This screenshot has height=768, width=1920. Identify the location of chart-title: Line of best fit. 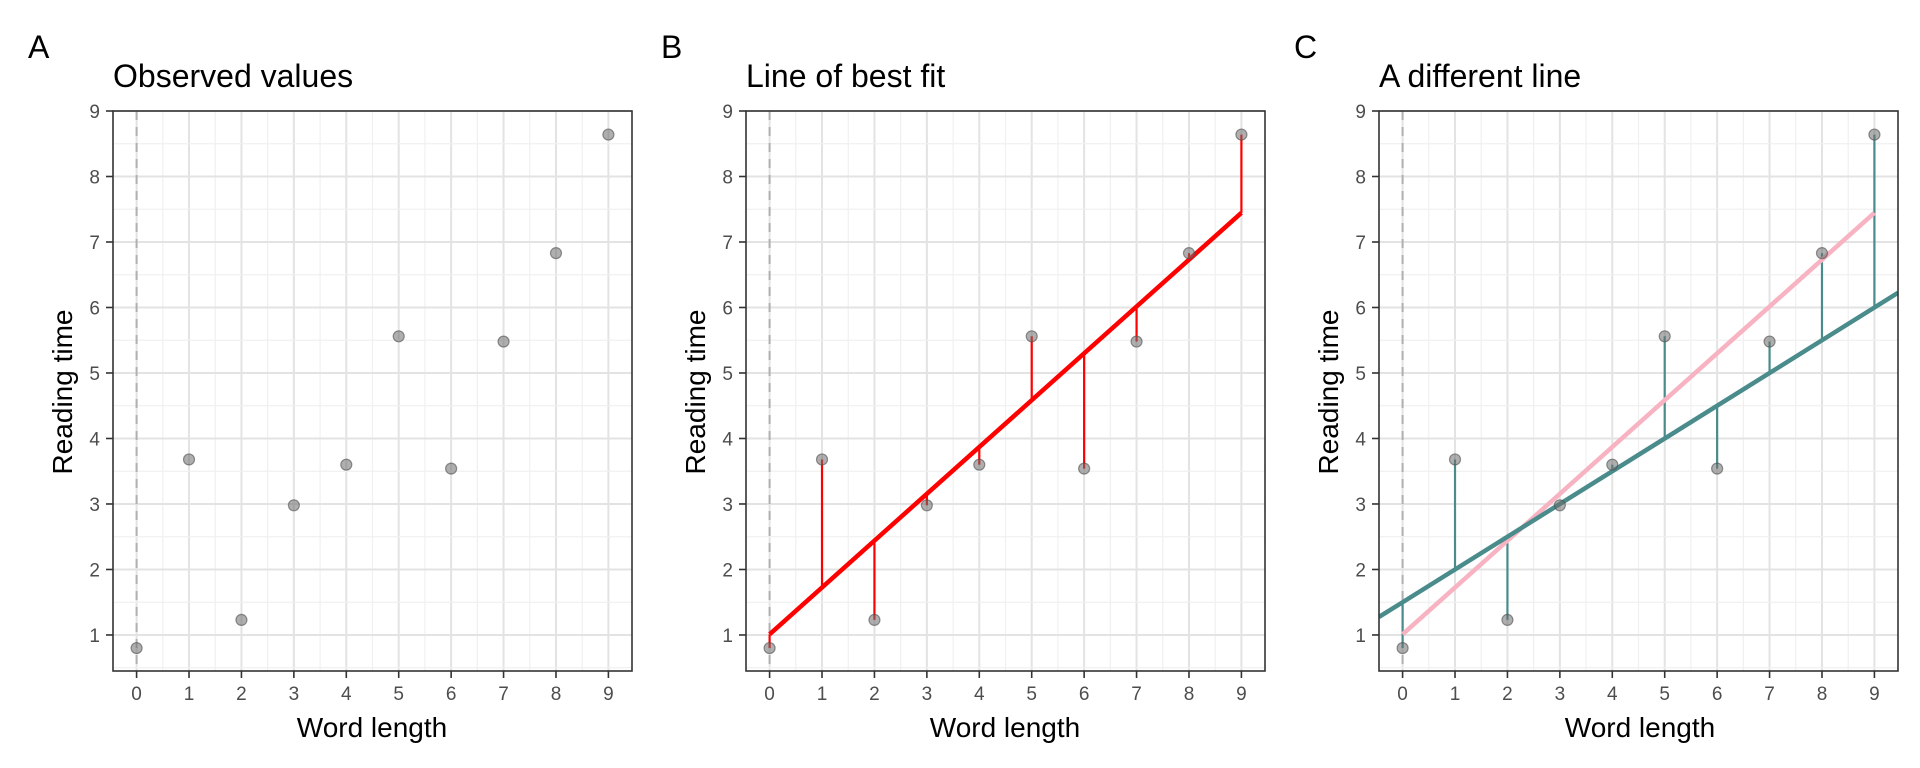
(845, 76).